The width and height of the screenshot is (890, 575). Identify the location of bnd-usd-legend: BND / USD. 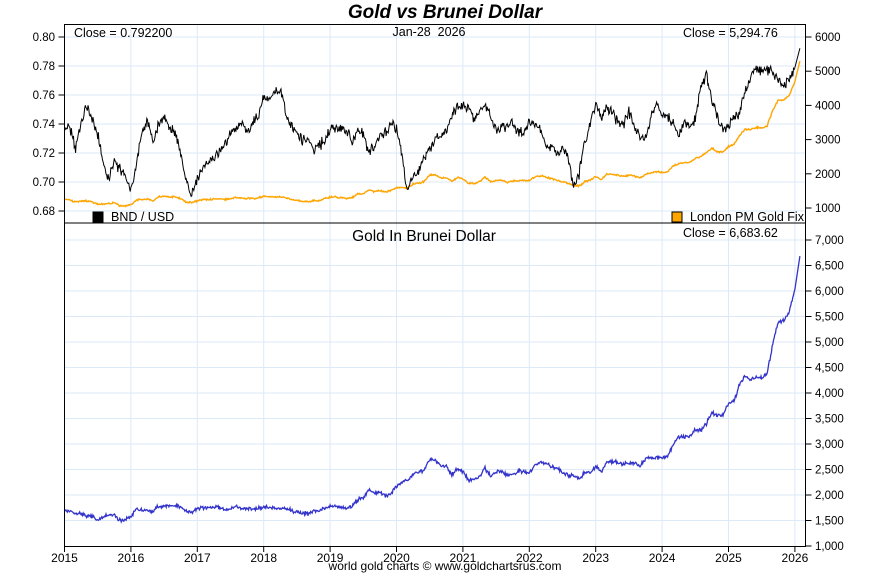
(133, 217).